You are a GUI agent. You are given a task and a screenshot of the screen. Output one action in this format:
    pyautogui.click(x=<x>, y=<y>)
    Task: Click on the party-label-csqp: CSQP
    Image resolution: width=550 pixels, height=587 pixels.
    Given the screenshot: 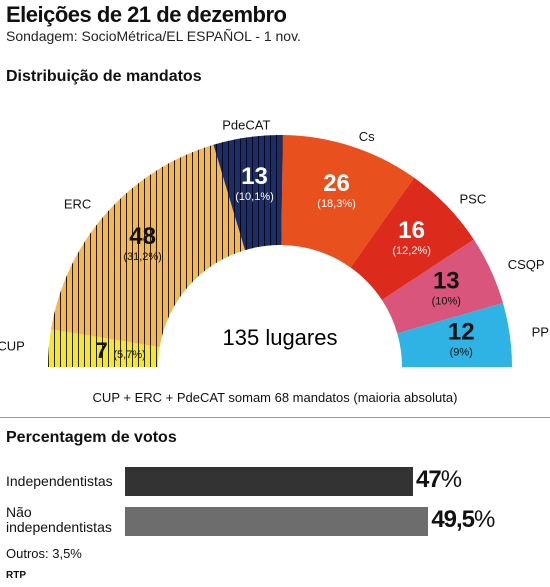 What is the action you would take?
    pyautogui.click(x=526, y=264)
    